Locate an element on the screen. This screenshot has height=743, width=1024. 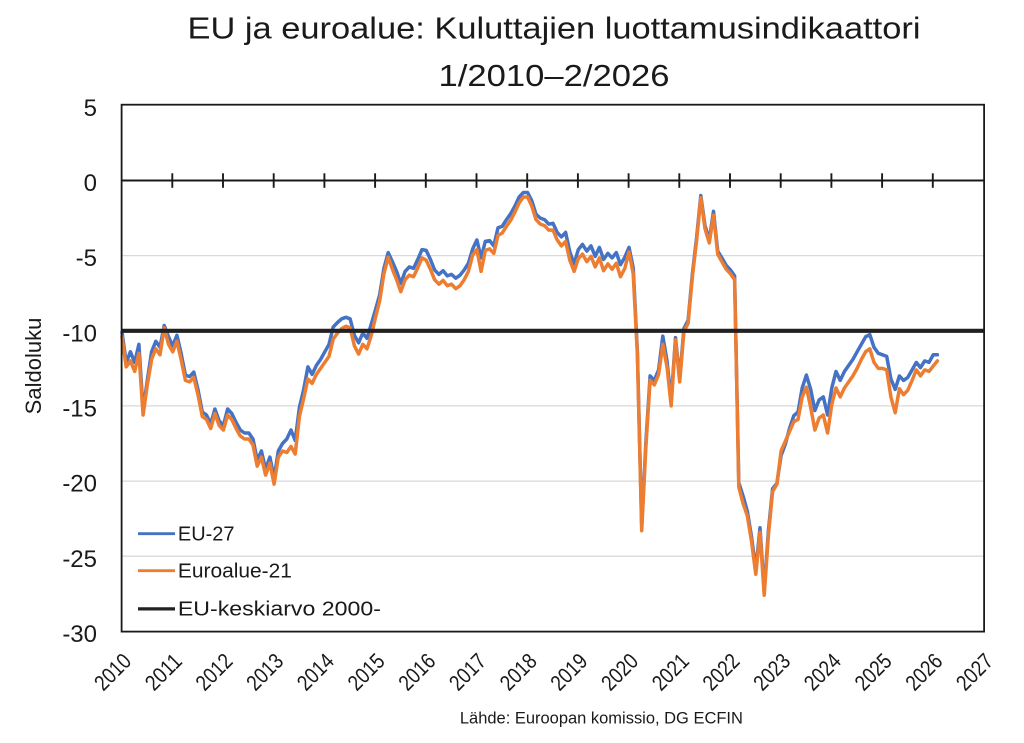
svg-text: 0 is located at coordinates (90, 183).